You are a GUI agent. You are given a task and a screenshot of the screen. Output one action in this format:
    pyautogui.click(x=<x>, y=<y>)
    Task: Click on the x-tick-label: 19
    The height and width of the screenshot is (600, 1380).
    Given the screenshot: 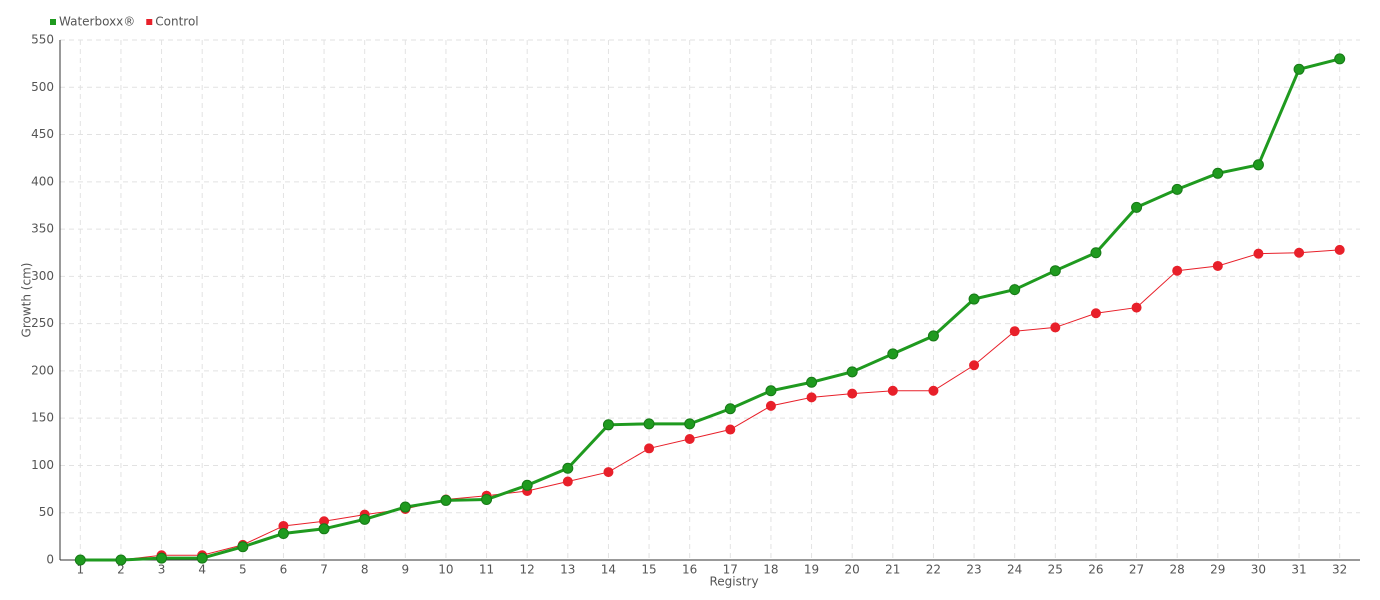 What is the action you would take?
    pyautogui.click(x=811, y=570)
    